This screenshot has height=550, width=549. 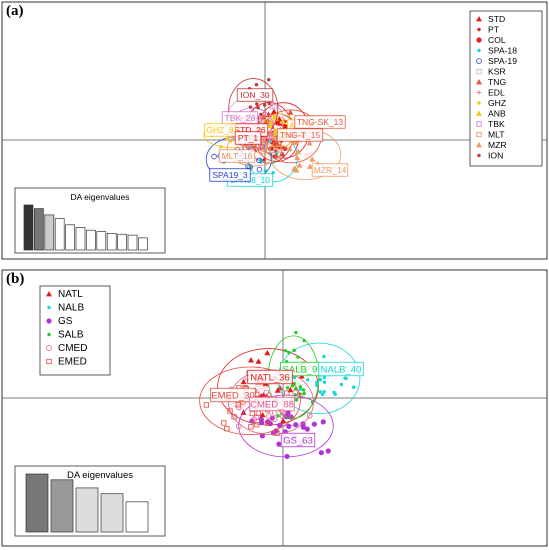 I want to click on eigenvalues-title: DA eigenvalues, so click(x=99, y=197).